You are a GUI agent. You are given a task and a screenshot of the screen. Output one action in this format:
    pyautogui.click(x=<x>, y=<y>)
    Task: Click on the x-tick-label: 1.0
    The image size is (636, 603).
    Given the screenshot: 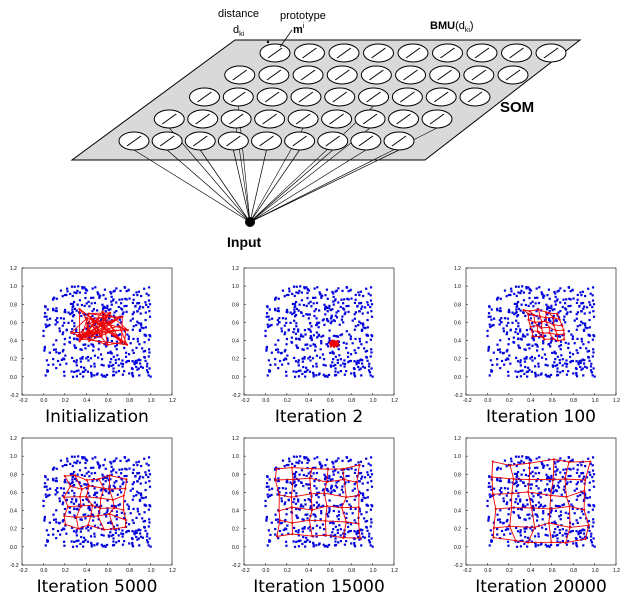 What is the action you would take?
    pyautogui.click(x=373, y=401)
    